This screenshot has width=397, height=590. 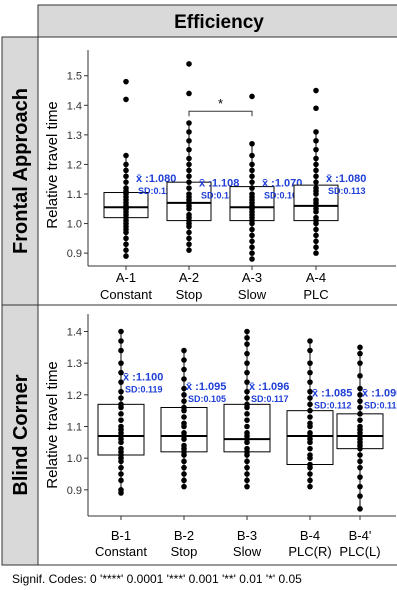 What do you see at coordinates (282, 184) in the screenshot?
I see `mean-annotation: x̄ :1.070` at bounding box center [282, 184].